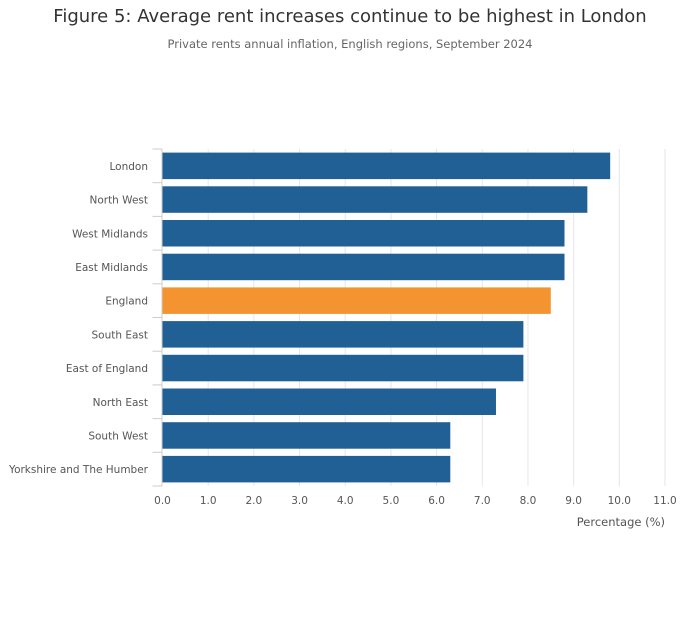 This screenshot has height=635, width=700. Describe the element at coordinates (573, 501) in the screenshot. I see `x-tick-label: 9.0` at that location.